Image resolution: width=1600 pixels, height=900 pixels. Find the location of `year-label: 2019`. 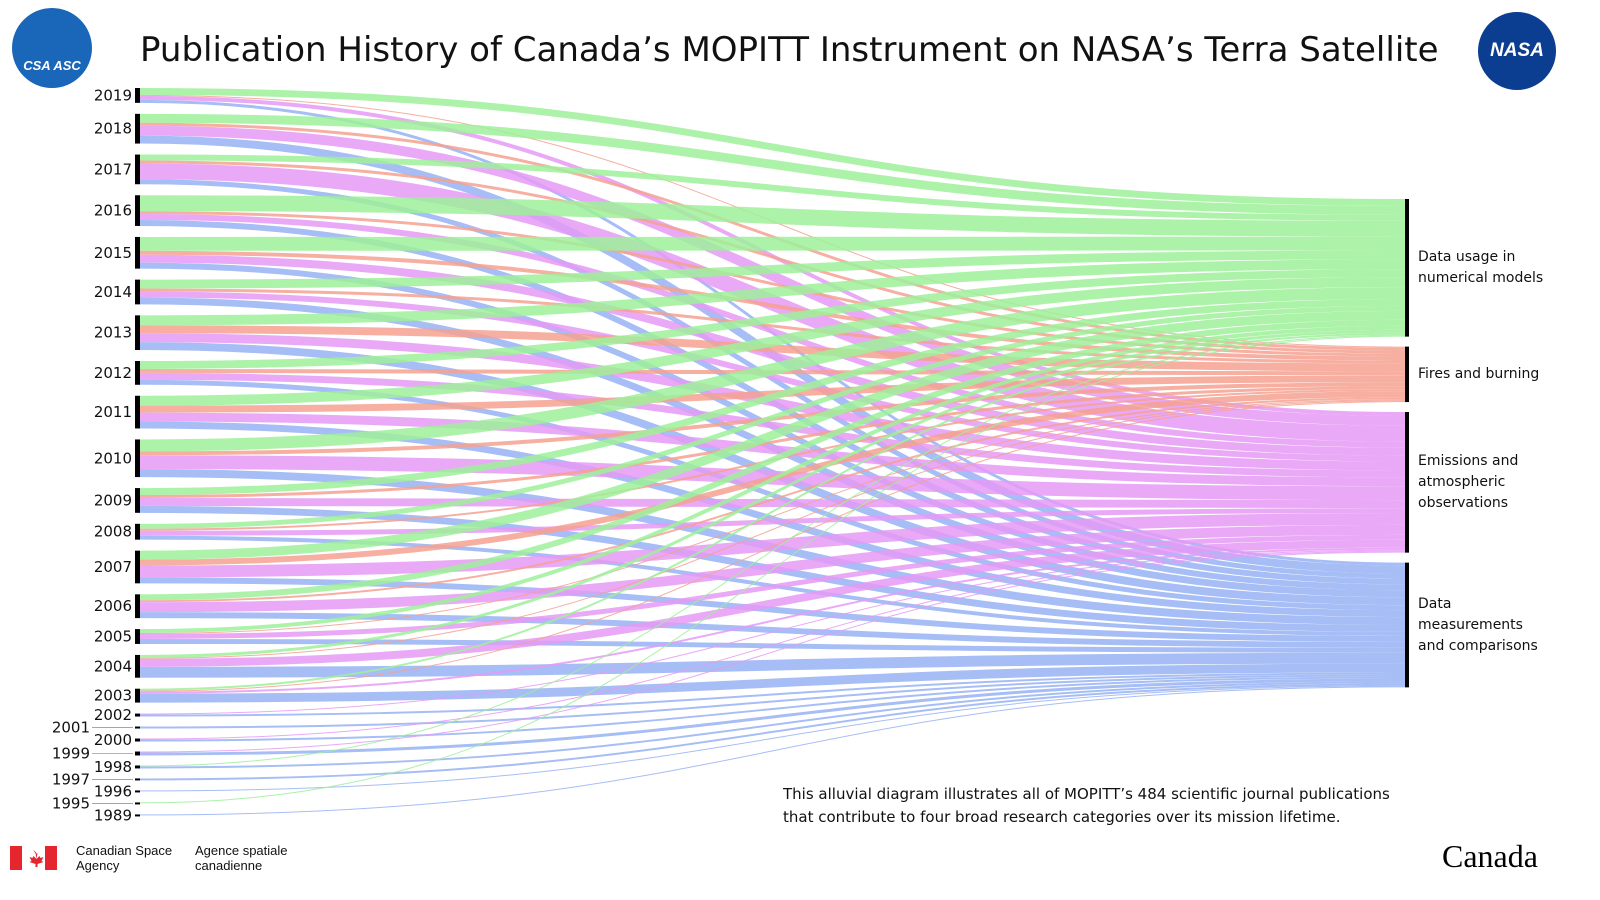

year-label: 2019 is located at coordinates (113, 95).